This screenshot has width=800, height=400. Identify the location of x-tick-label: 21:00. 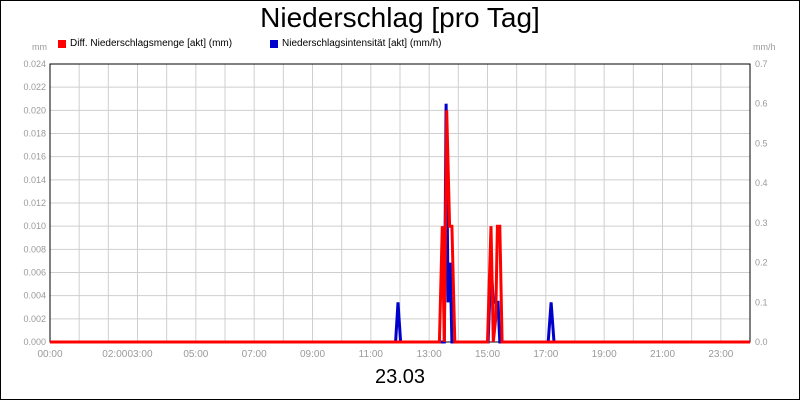
(662, 354).